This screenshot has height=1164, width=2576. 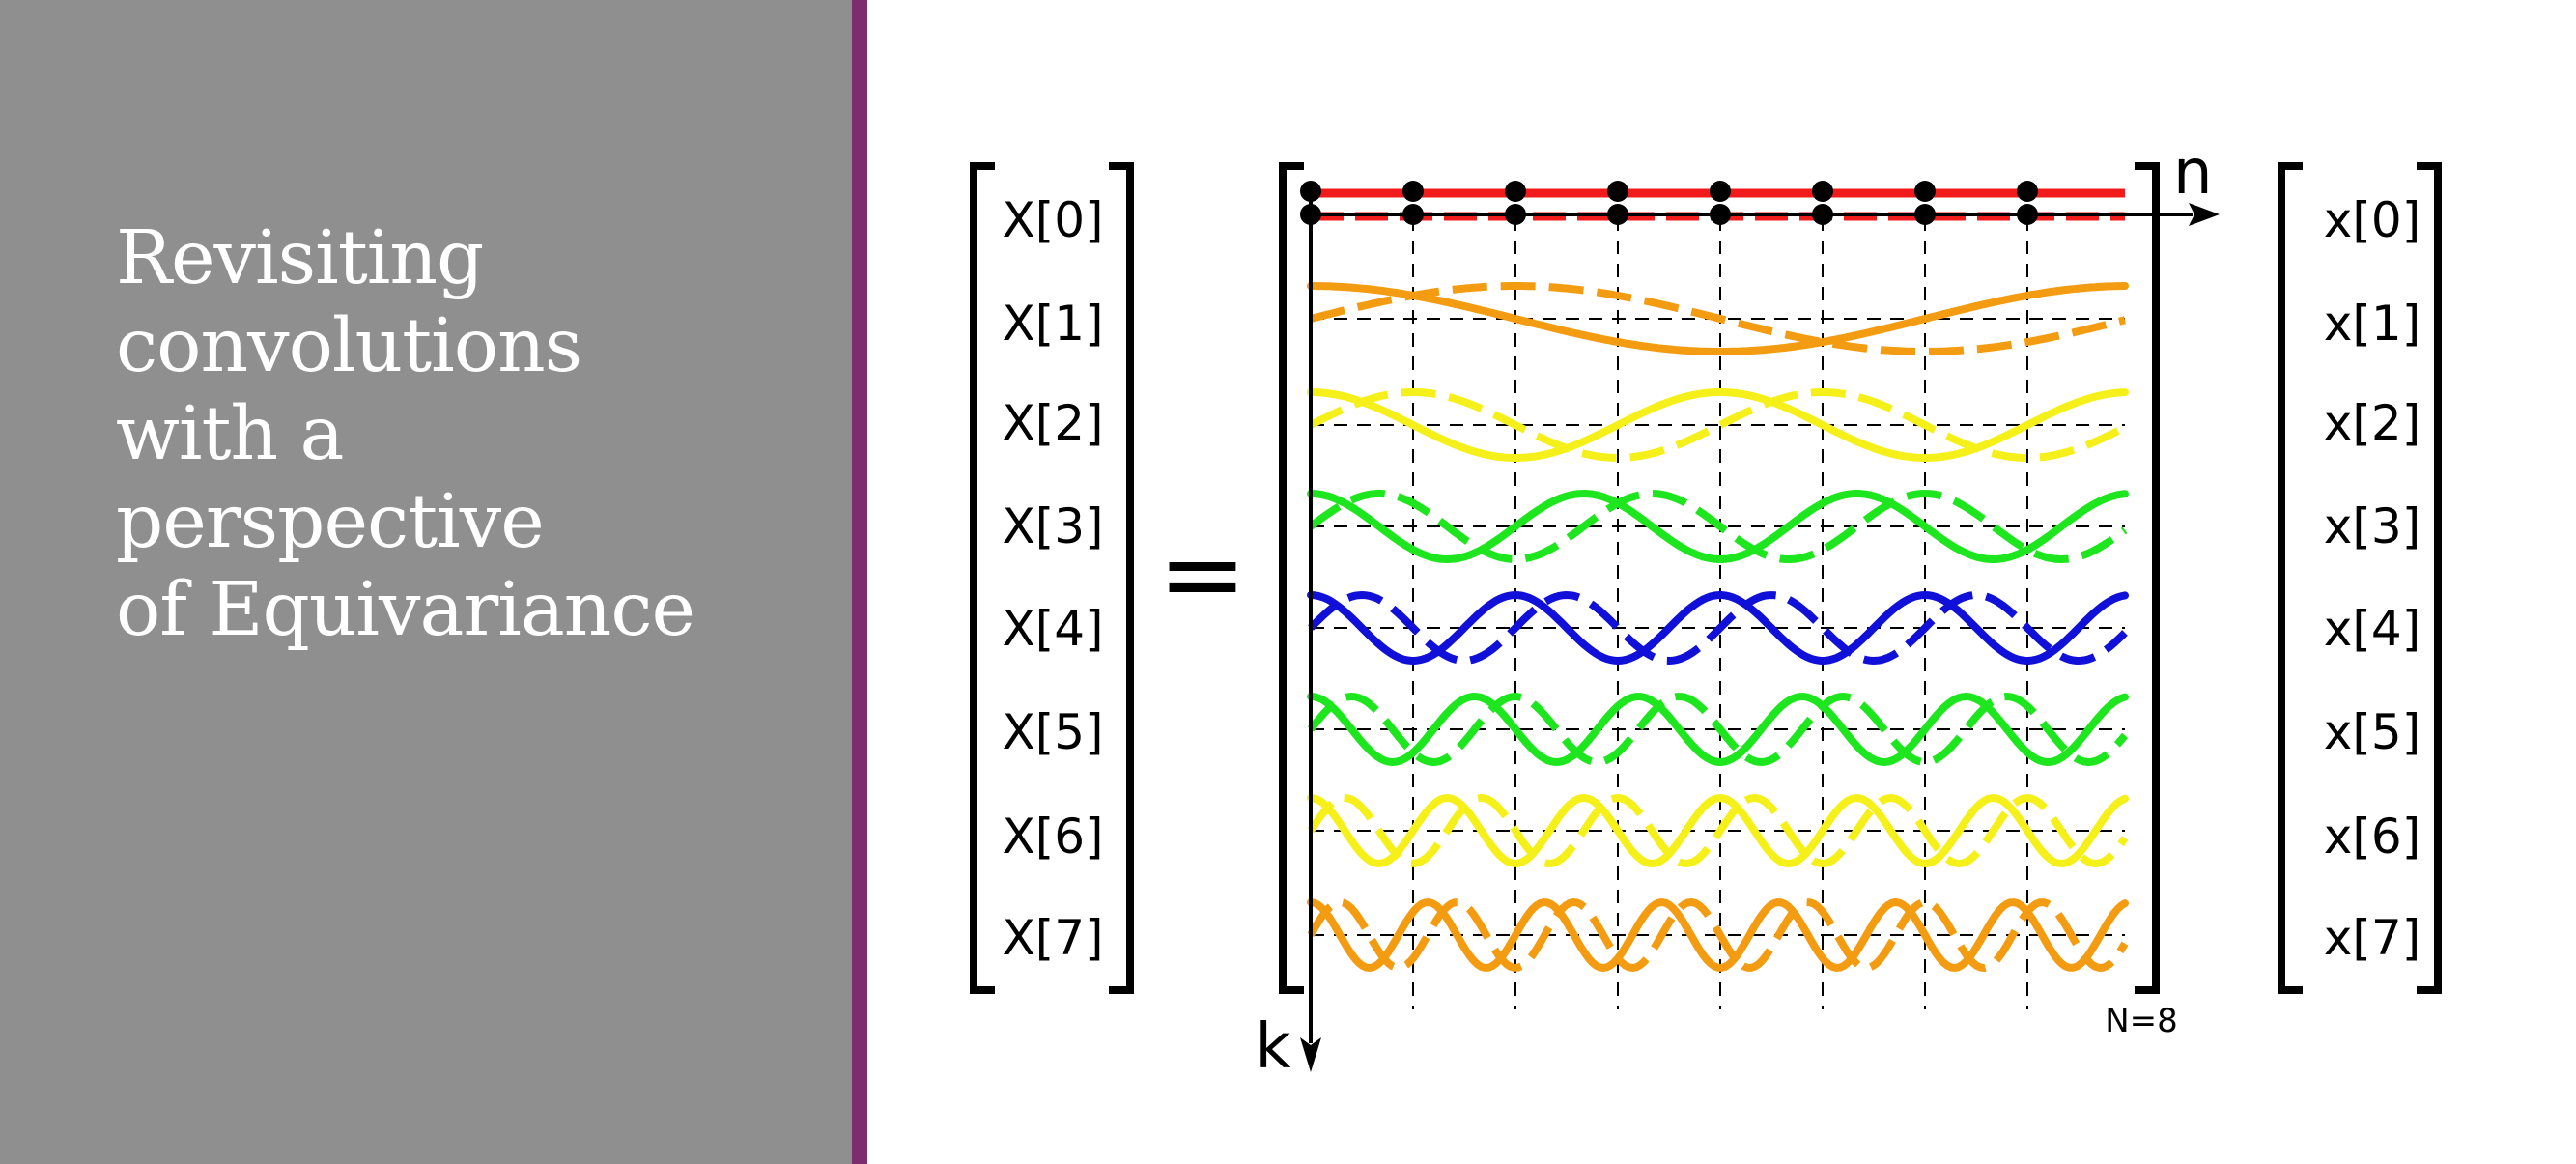 What do you see at coordinates (405, 610) in the screenshot?
I see `title-line: of Equivariance` at bounding box center [405, 610].